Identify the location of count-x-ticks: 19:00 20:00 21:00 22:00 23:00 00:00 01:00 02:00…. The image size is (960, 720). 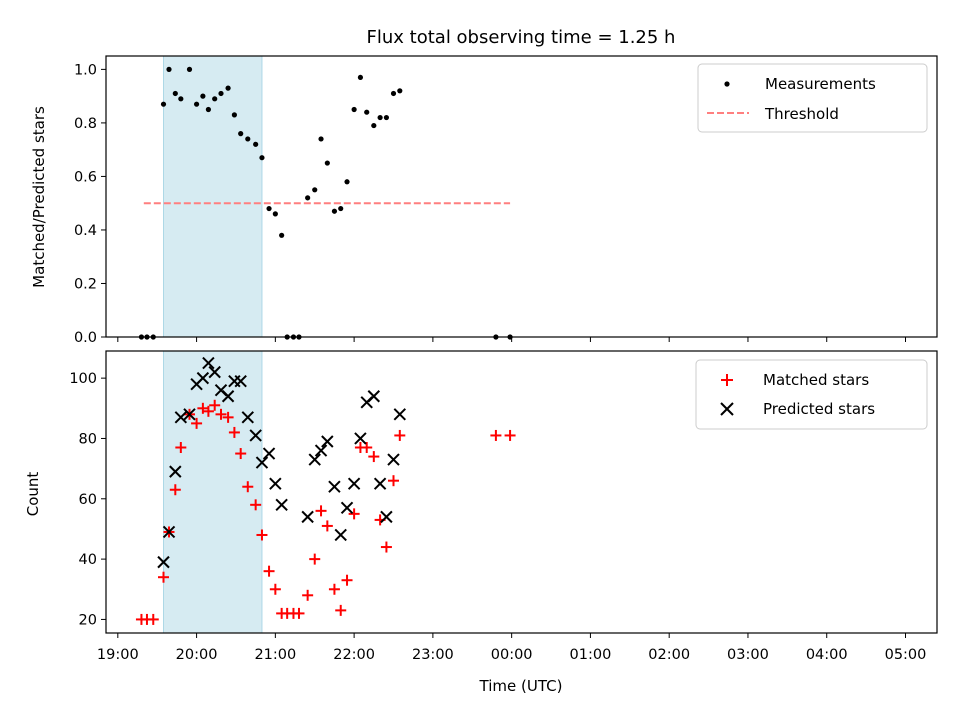
(511, 648).